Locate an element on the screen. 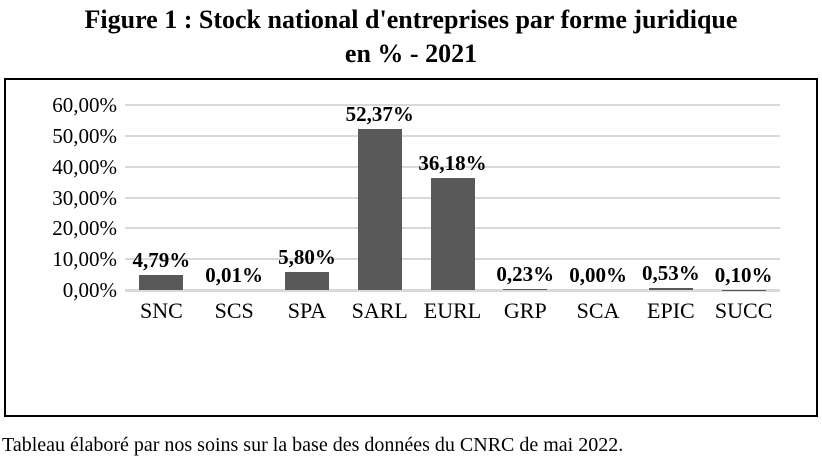 The height and width of the screenshot is (469, 822). y-tick-label: 60,00% is located at coordinates (84, 105).